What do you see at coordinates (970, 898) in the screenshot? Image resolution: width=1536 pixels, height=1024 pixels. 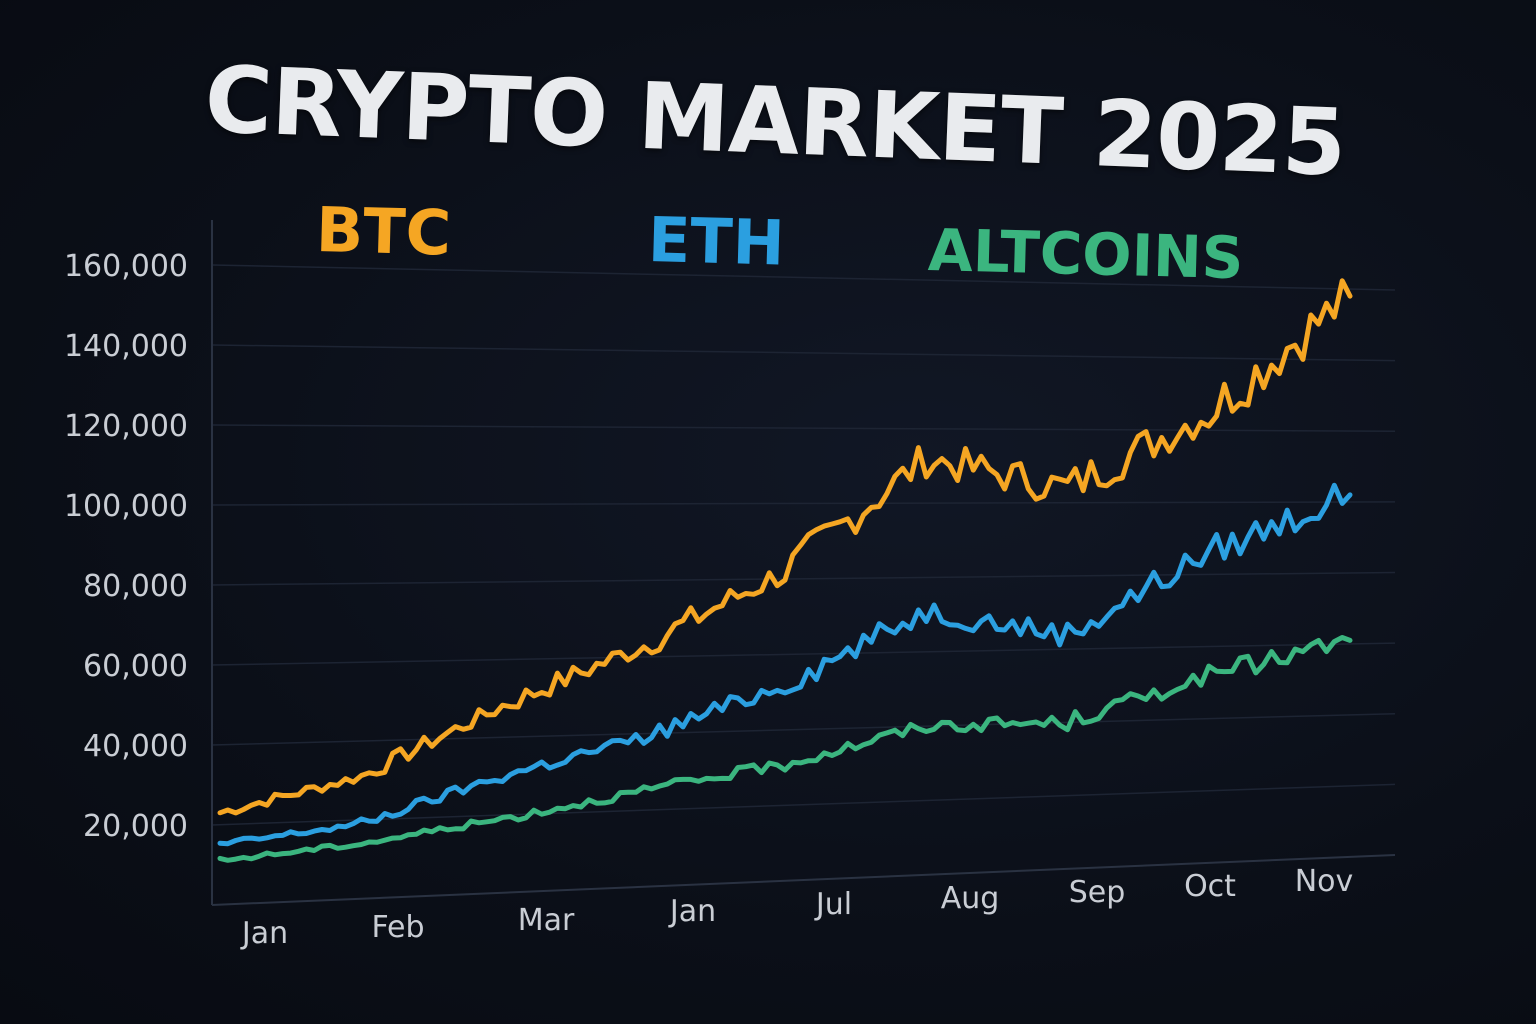 I see `x-tick-label: Aug` at bounding box center [970, 898].